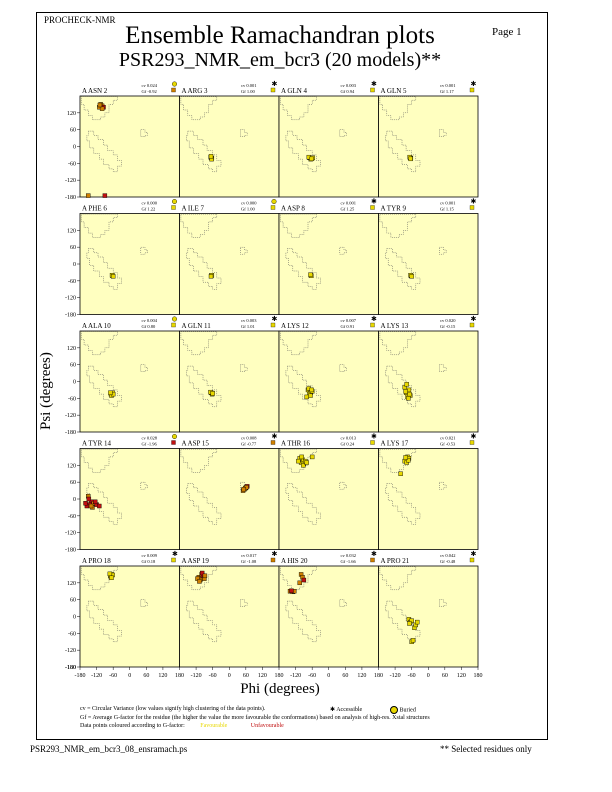 This screenshot has height=792, width=612. I want to click on legend-buried-label: Buried, so click(407, 710).